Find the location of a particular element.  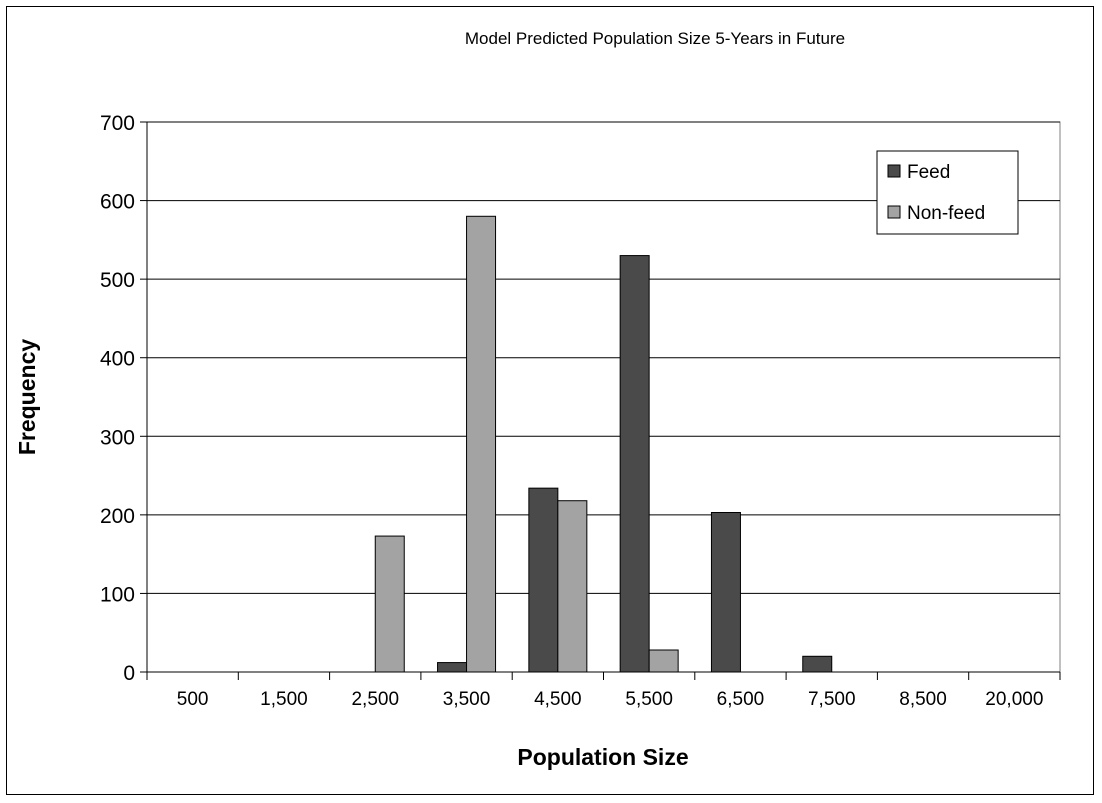

x-tick-label: 500 is located at coordinates (193, 699).